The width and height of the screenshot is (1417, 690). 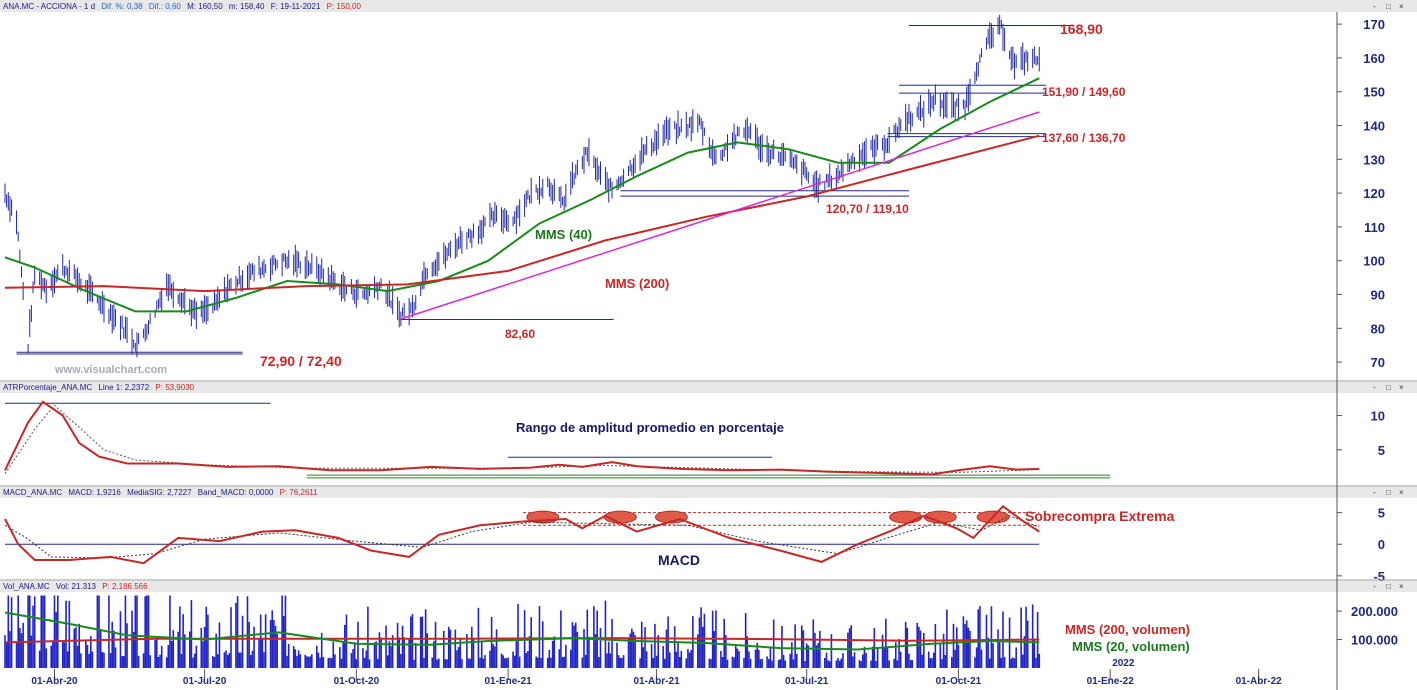 I want to click on macd-annotation: Sobrecompra Extrema, so click(x=1100, y=516).